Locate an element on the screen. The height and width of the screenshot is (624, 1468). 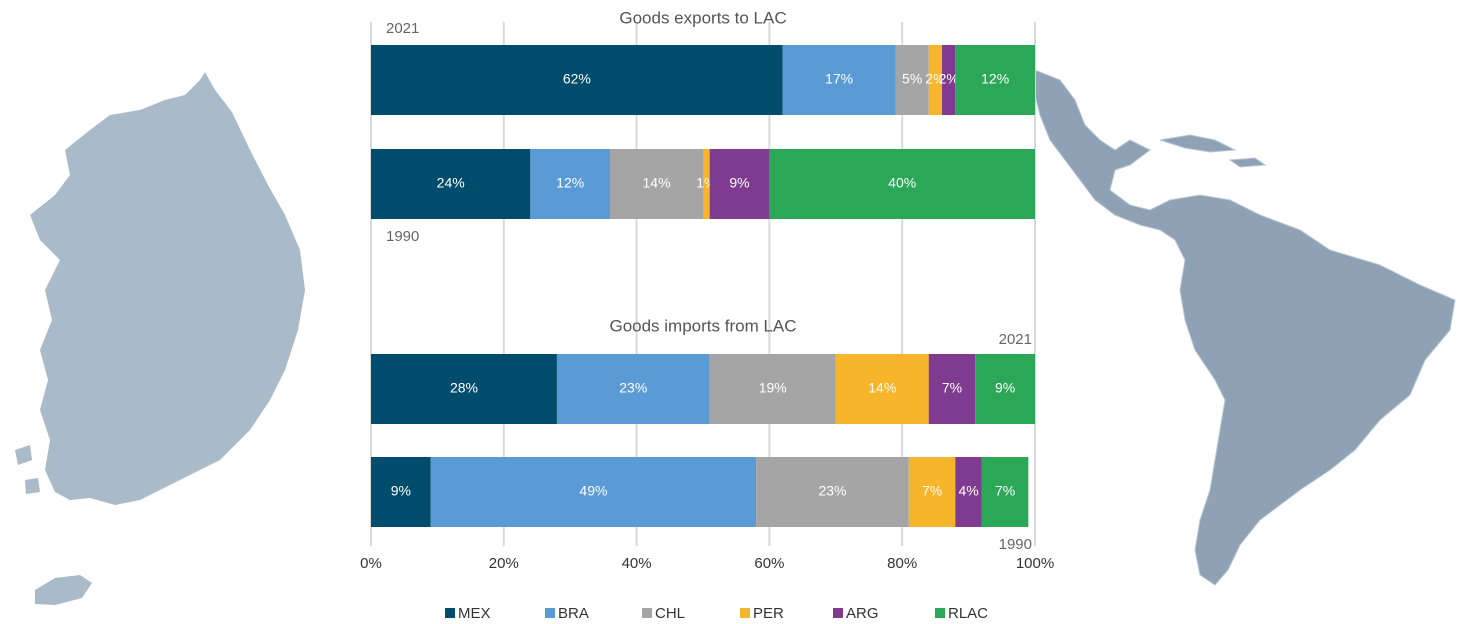
data-label: 5% is located at coordinates (912, 79).